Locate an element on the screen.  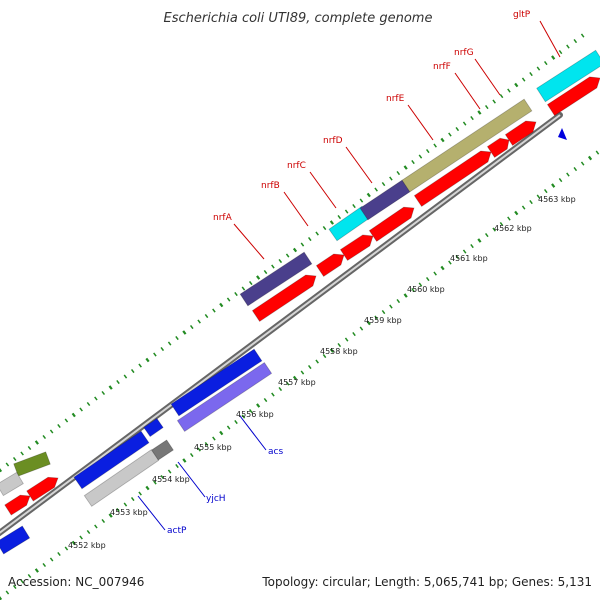
gene-label-nrfB: nrfB is located at coordinates (270, 186).